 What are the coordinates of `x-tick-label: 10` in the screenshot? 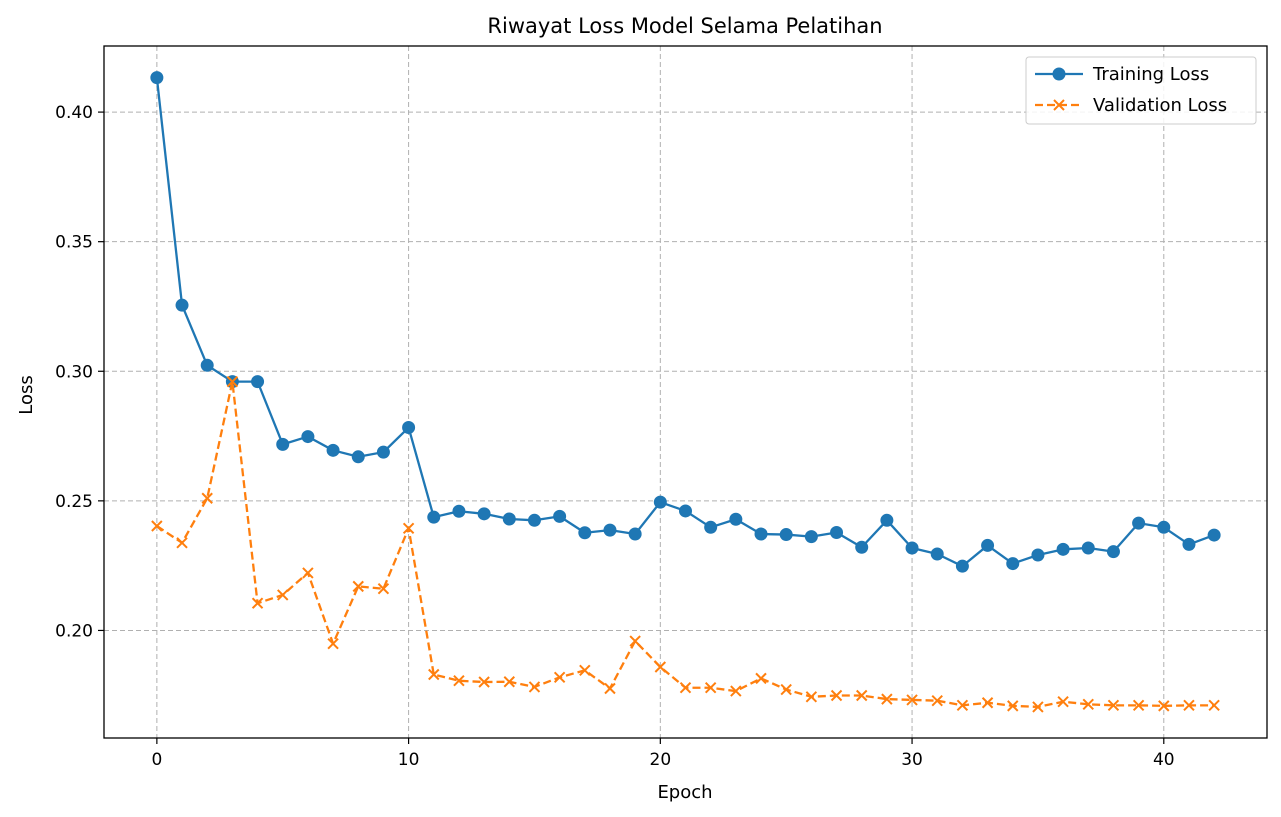 It's located at (409, 760).